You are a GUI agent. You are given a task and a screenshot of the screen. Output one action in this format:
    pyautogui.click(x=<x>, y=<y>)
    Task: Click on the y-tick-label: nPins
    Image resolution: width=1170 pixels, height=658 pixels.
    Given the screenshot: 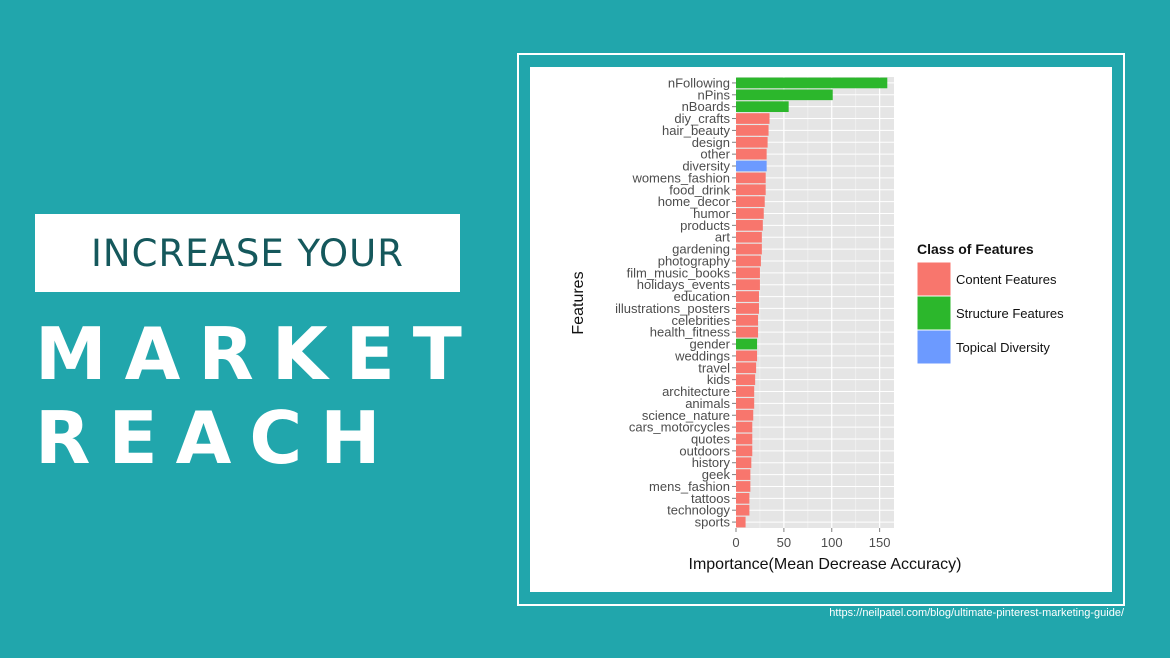 What is the action you would take?
    pyautogui.click(x=713, y=94)
    